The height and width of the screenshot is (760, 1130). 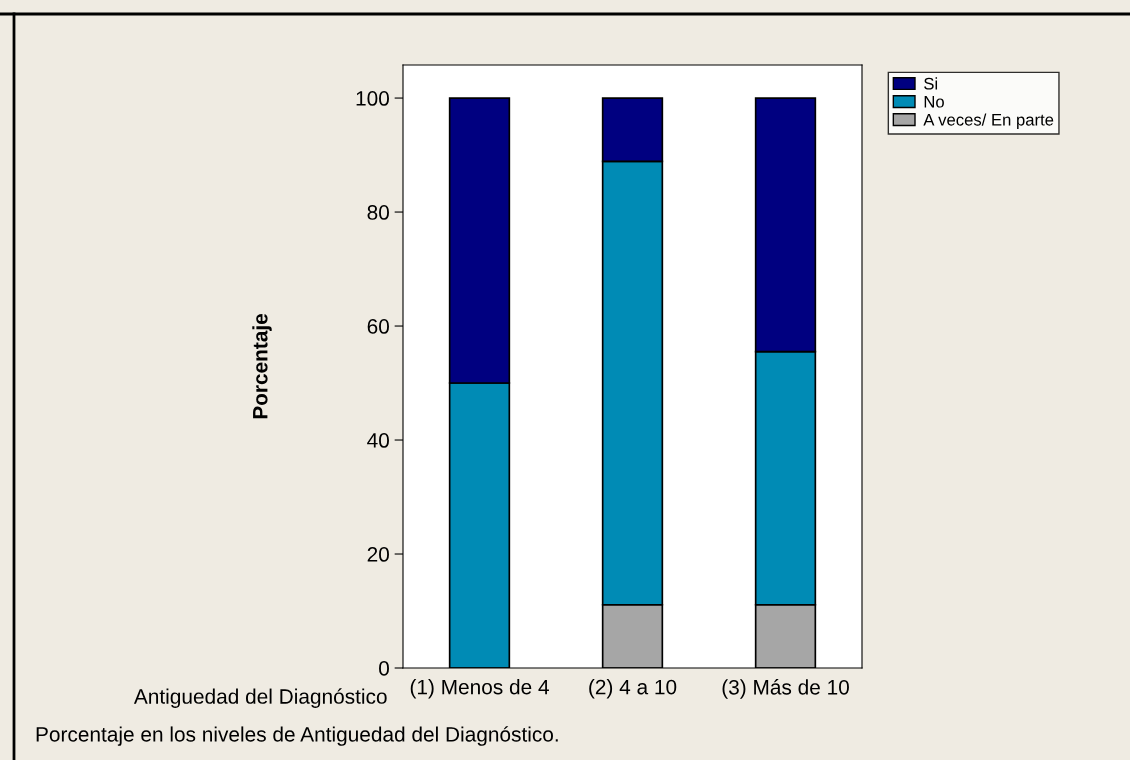 I want to click on text: Porcentaje en los niveles de Antiguedad del Diagnóstico., so click(x=297, y=736).